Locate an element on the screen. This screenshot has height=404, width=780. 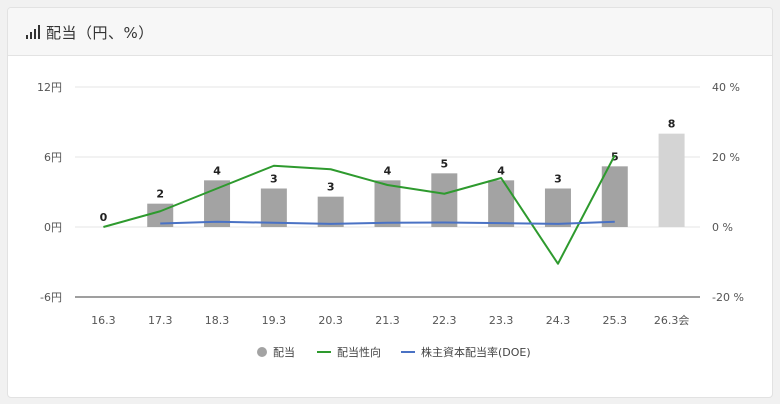
x-tick-label: 18.3 is located at coordinates (217, 320).